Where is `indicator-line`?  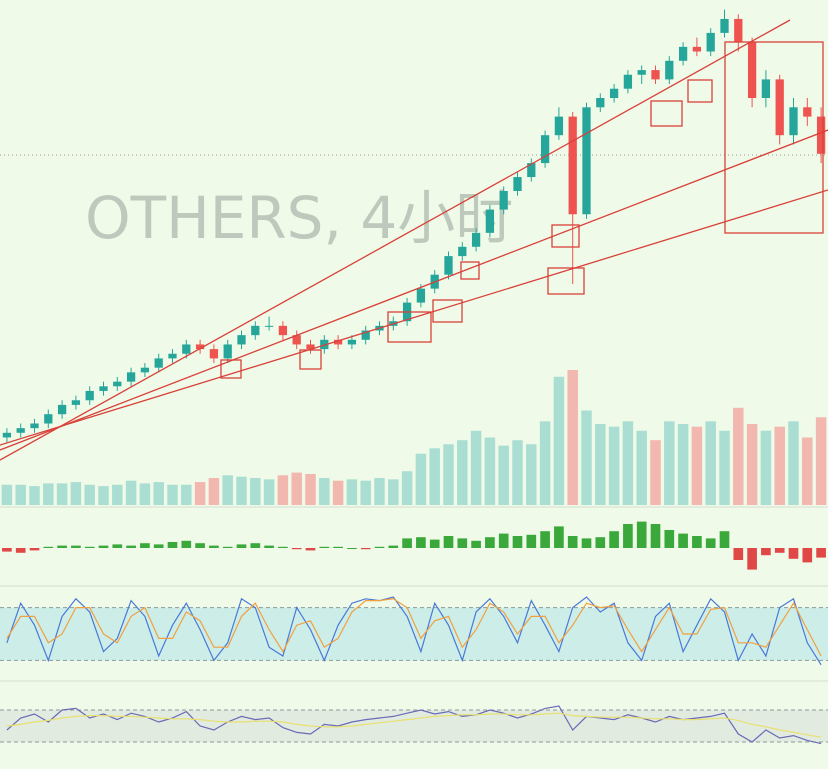
indicator-line is located at coordinates (414, 627).